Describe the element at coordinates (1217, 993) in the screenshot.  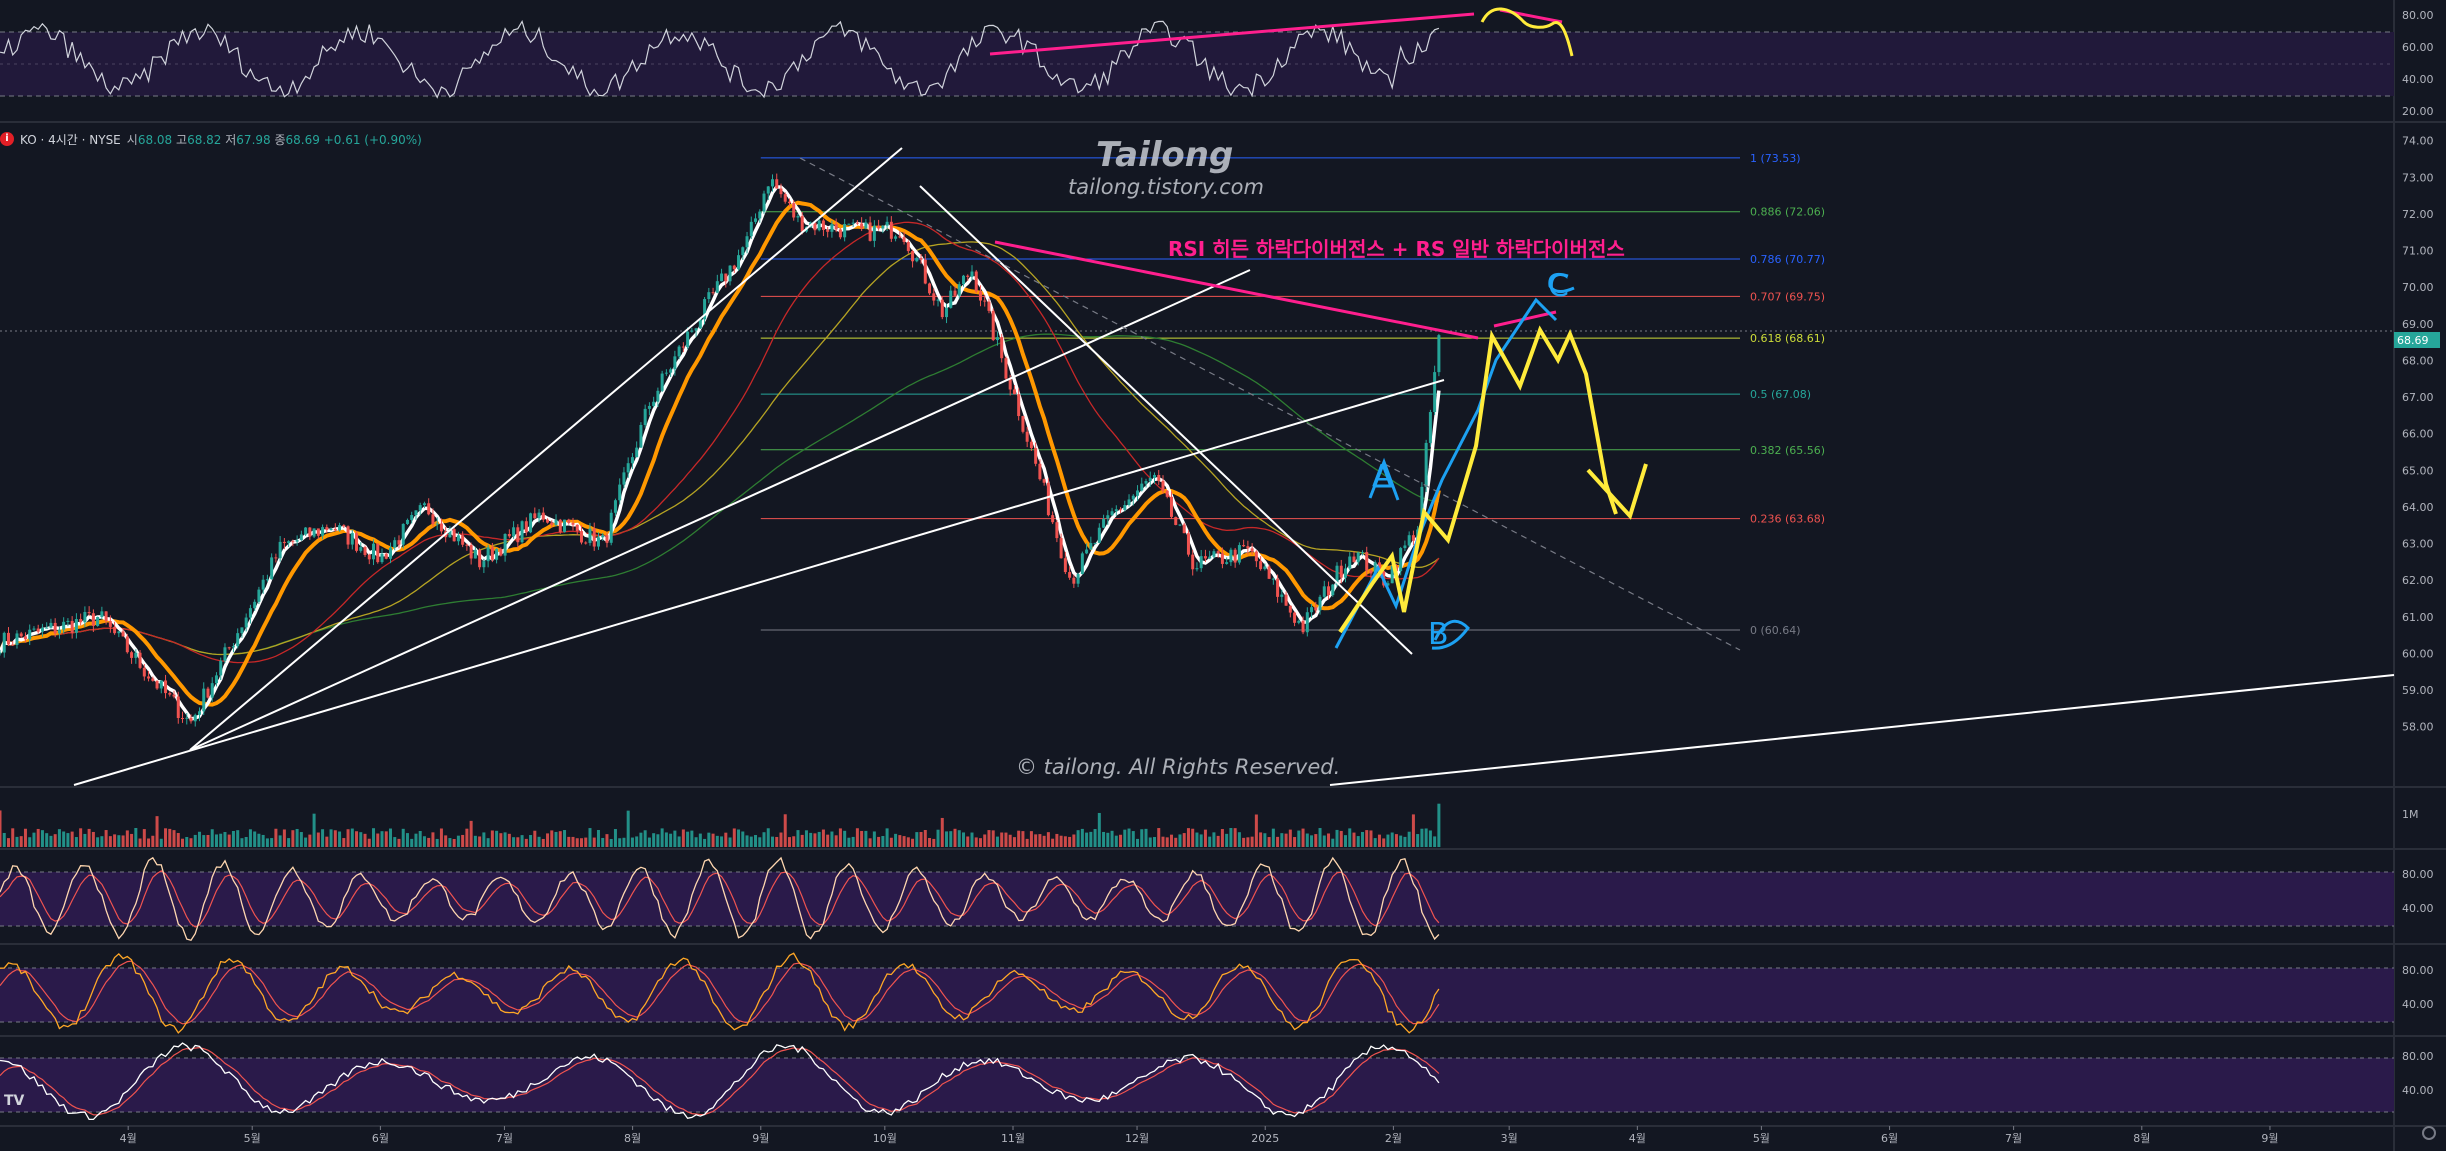
I see `oscillator-panel-2: 80.00 40.00` at that location.